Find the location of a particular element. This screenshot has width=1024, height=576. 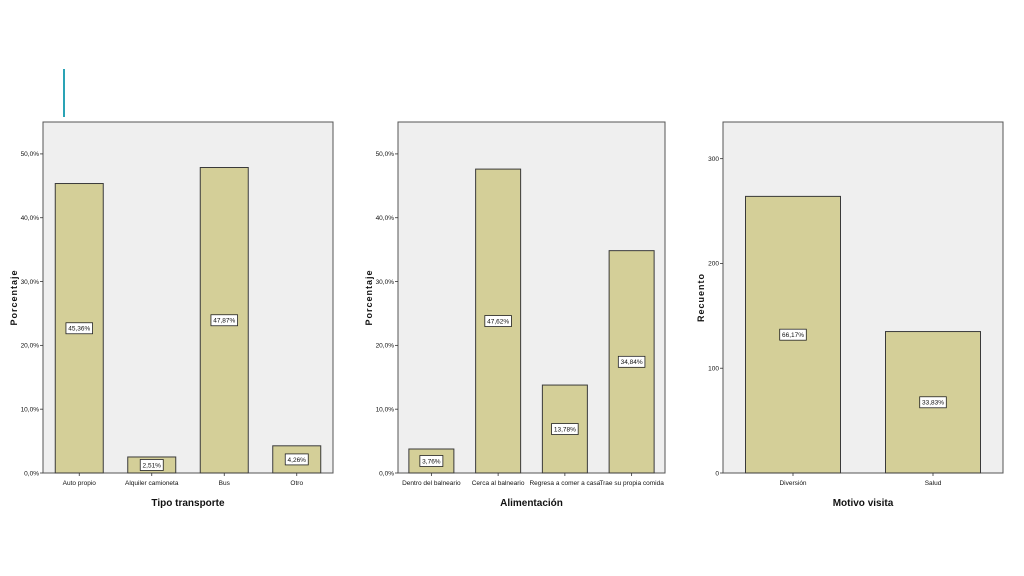

x-tick-label: Trae su propia comida is located at coordinates (631, 483).